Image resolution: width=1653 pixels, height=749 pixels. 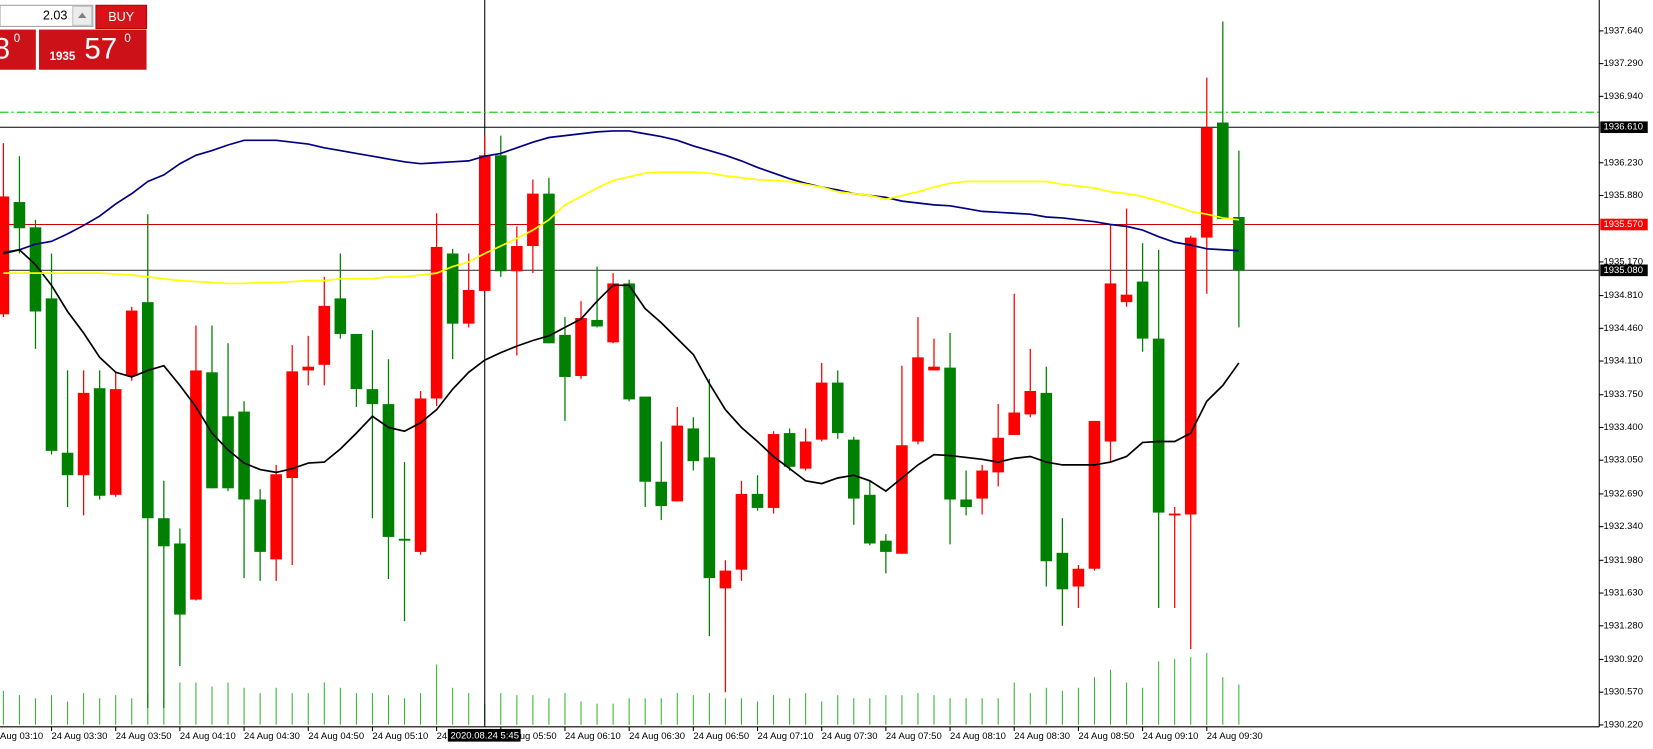 I want to click on x-tick-label: 24 Aug 04:10, so click(x=208, y=736).